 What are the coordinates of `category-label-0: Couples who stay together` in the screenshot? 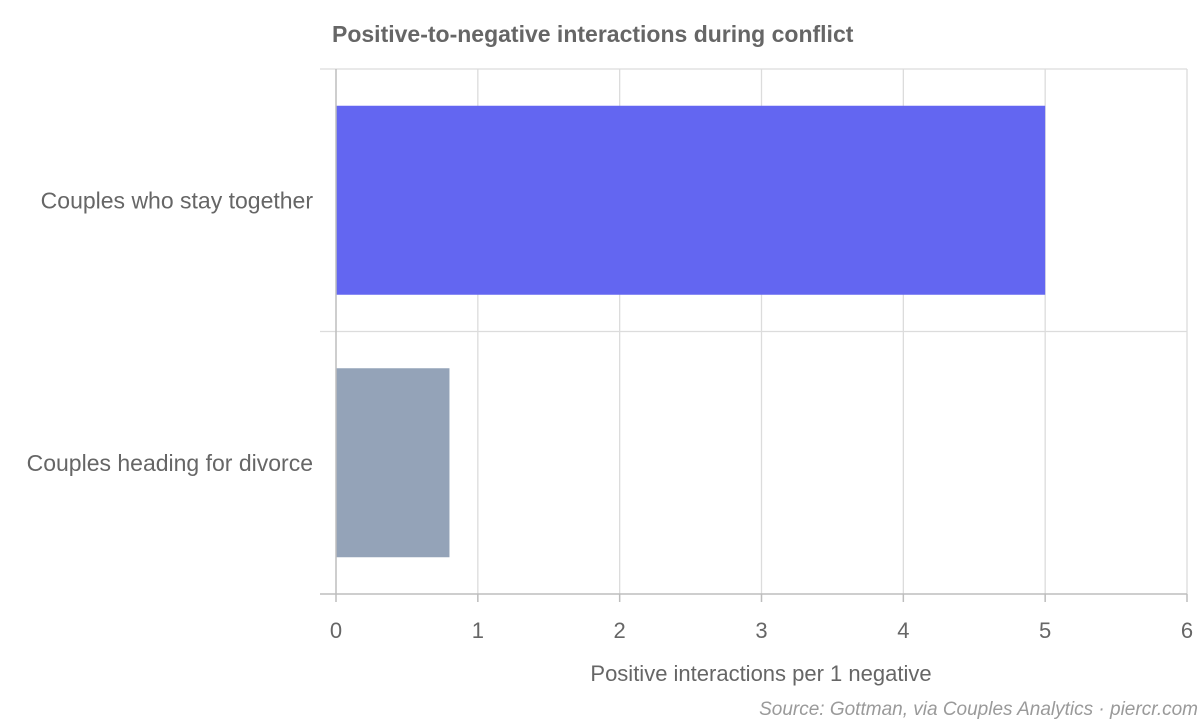 It's located at (177, 200).